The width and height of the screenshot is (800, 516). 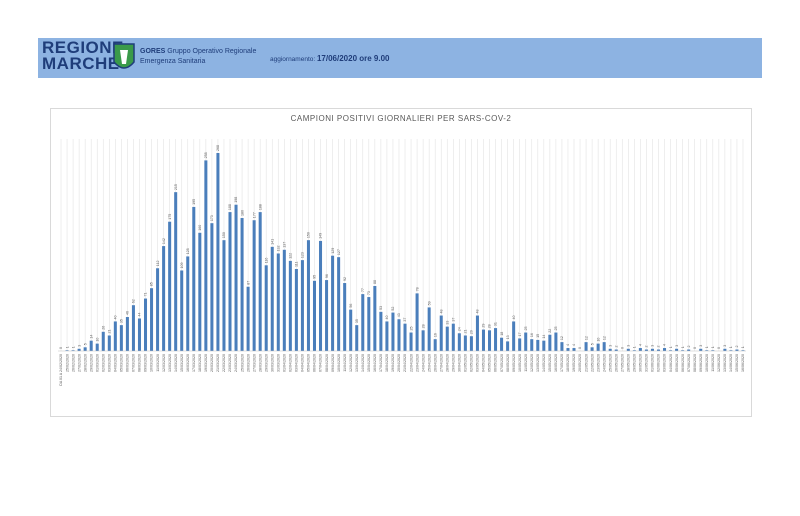 I want to click on x-tick-label: 14/05/2020, so click(x=544, y=363).